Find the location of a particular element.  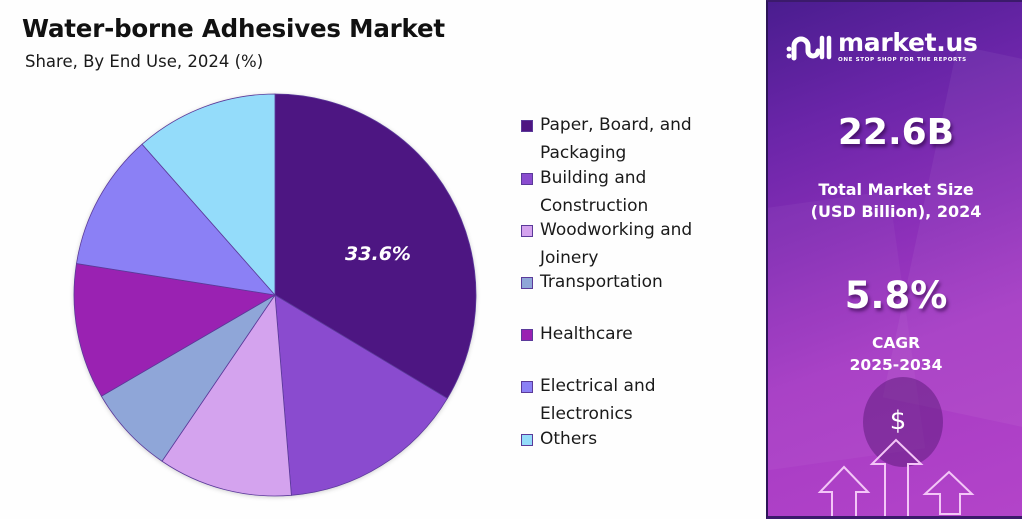

legend-label: Building and Construction is located at coordinates (594, 192).